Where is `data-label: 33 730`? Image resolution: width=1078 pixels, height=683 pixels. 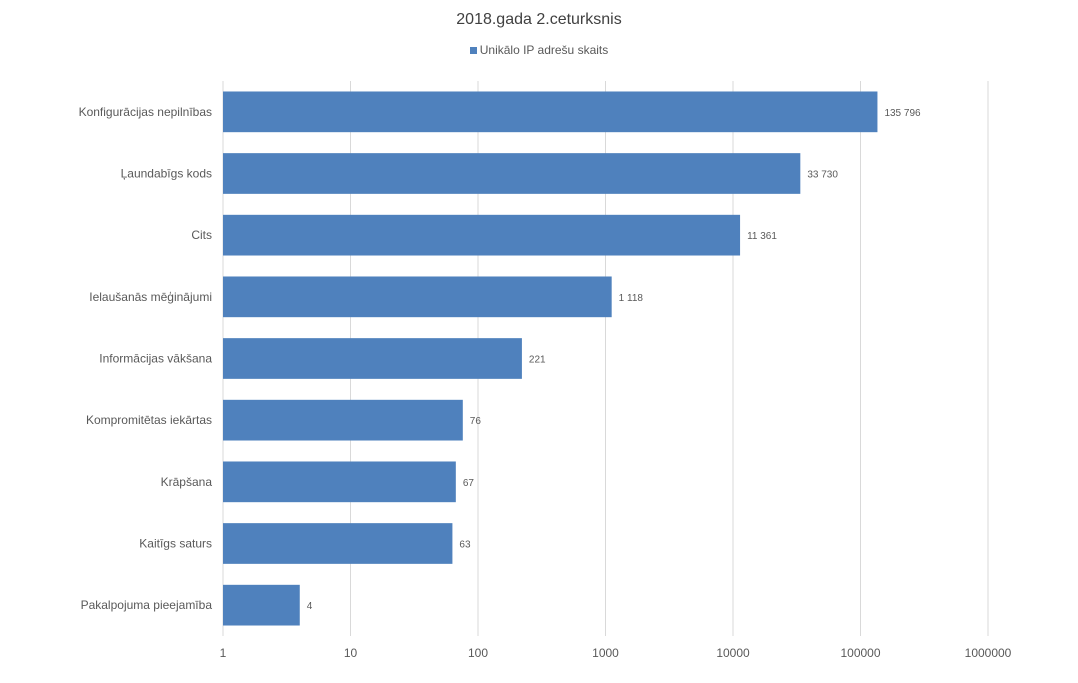 data-label: 33 730 is located at coordinates (822, 175).